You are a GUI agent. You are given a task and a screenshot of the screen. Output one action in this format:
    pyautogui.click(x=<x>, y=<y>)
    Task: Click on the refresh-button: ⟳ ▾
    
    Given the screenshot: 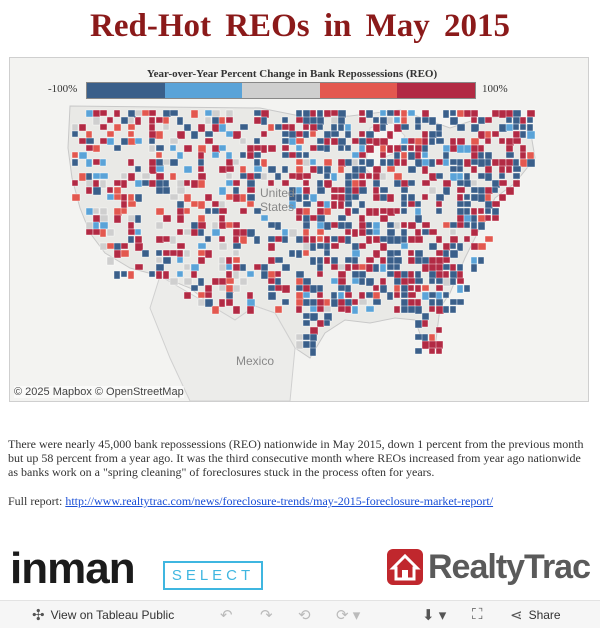 What is the action you would take?
    pyautogui.click(x=348, y=615)
    